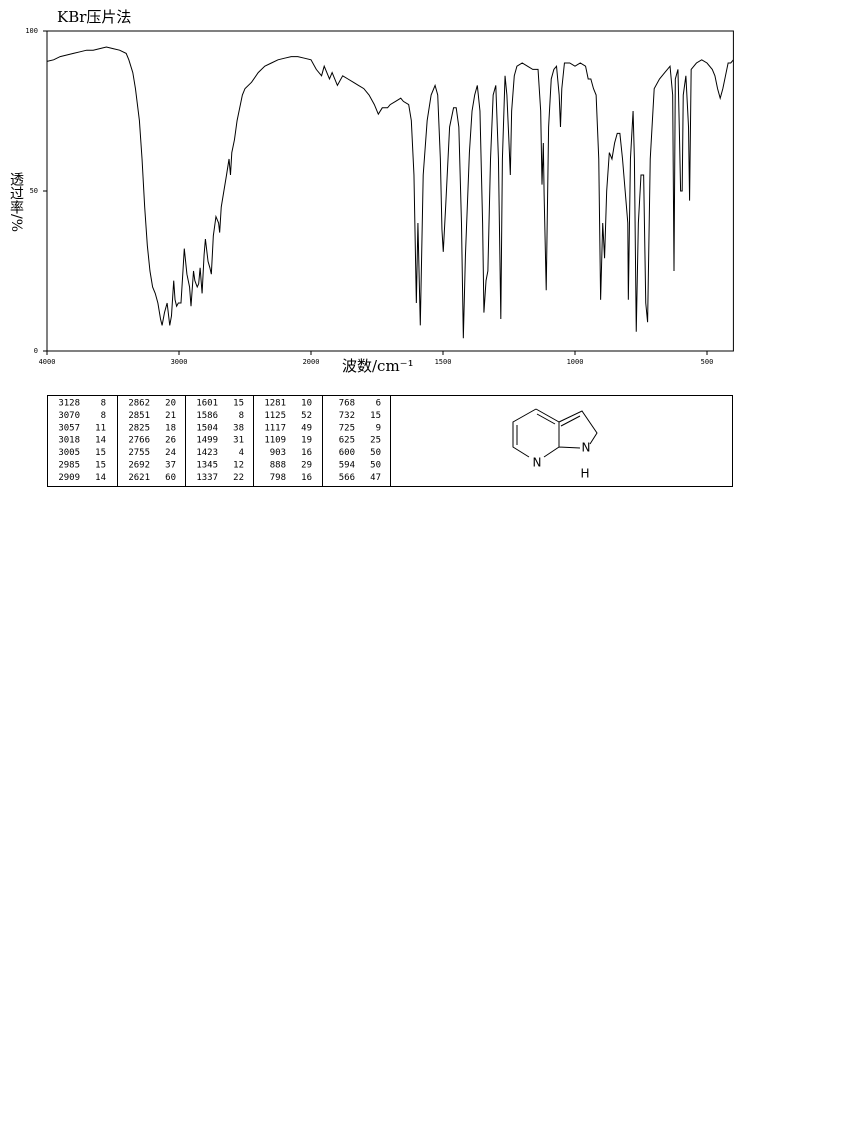 This screenshot has width=850, height=1134. Describe the element at coordinates (306, 428) in the screenshot. I see `peak-transmittance: 49` at that location.